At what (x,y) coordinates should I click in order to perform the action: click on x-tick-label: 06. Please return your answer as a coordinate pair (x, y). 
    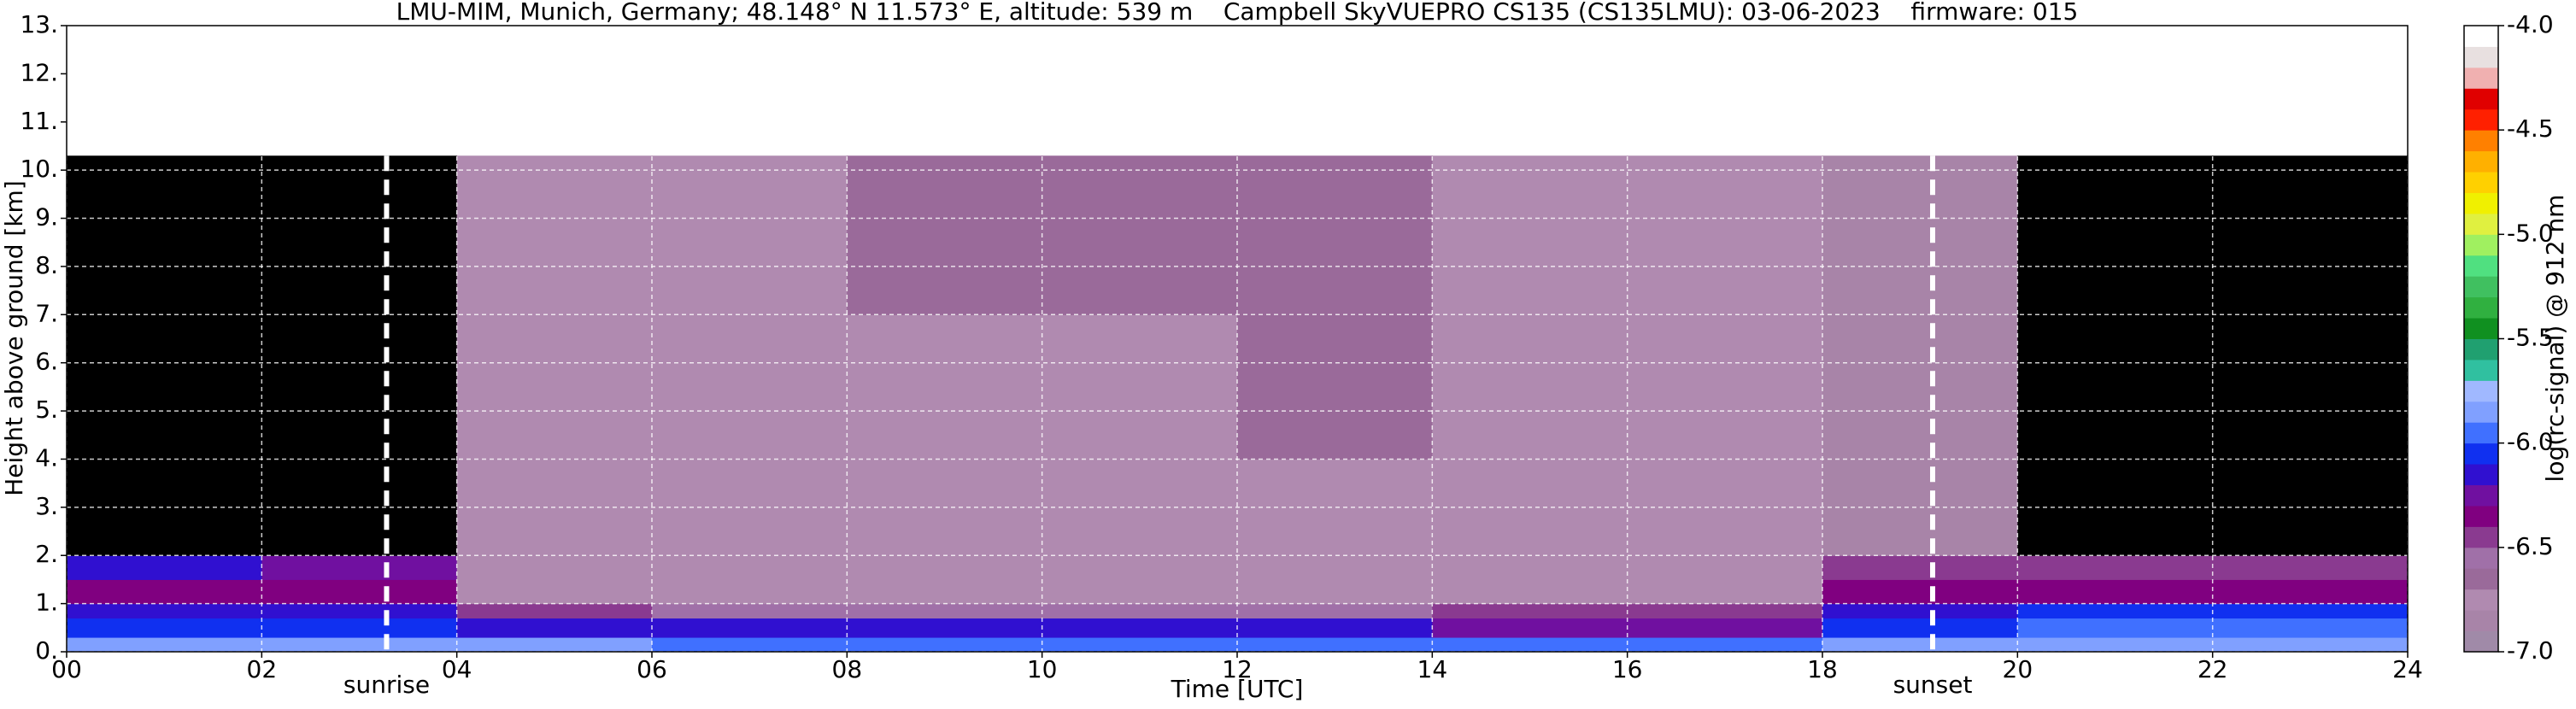
    Looking at the image, I should click on (652, 669).